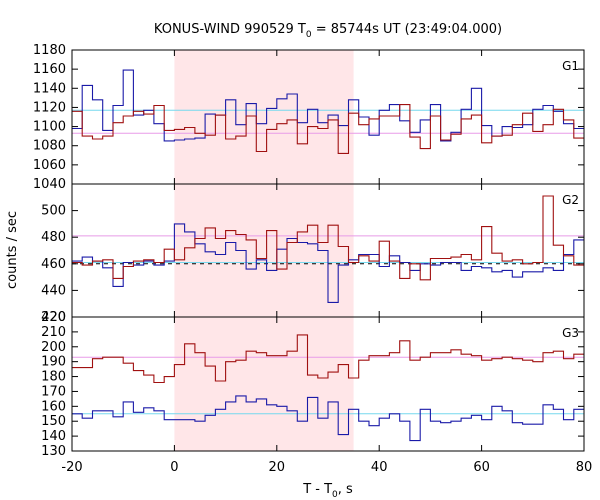  I want to click on y-tick-label: 170, so click(53, 391).